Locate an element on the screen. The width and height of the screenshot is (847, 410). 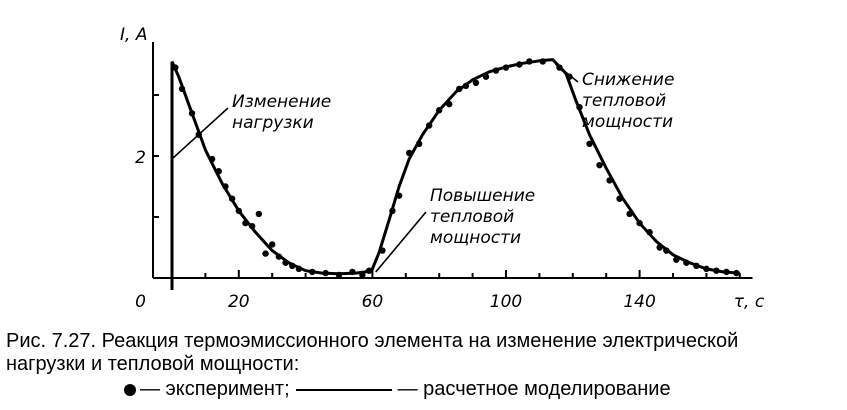
caption-line-2: нагрузки и тепловой мощности: is located at coordinates (153, 364).